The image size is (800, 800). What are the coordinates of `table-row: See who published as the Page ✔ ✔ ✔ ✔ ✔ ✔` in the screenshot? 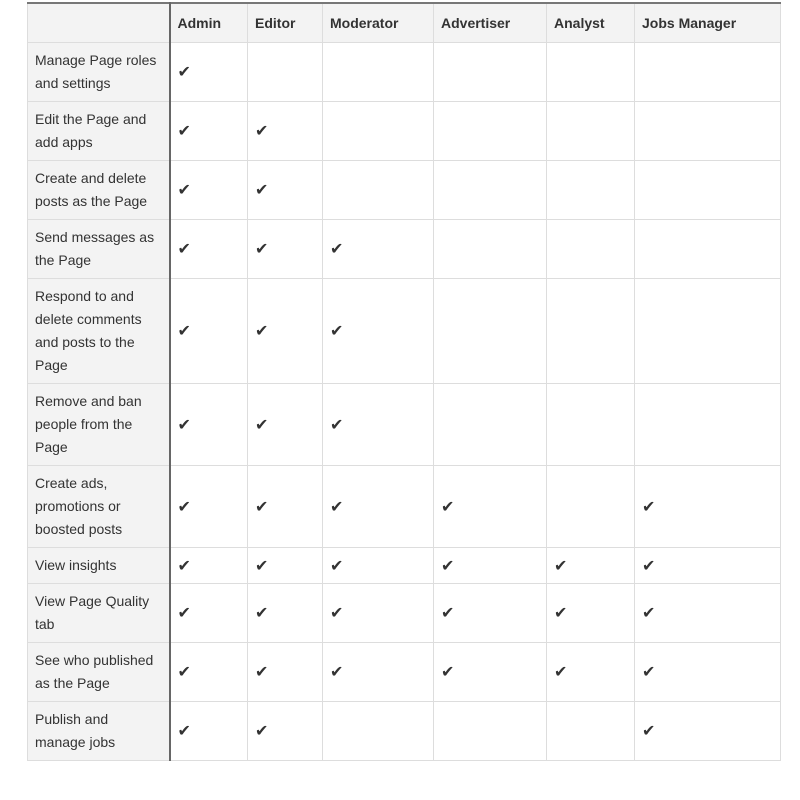 It's located at (404, 672).